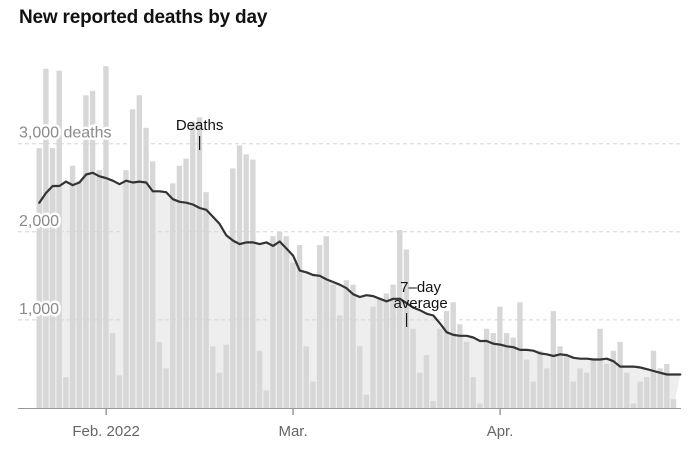  Describe the element at coordinates (143, 17) in the screenshot. I see `chart-title: New reported deaths by day` at that location.